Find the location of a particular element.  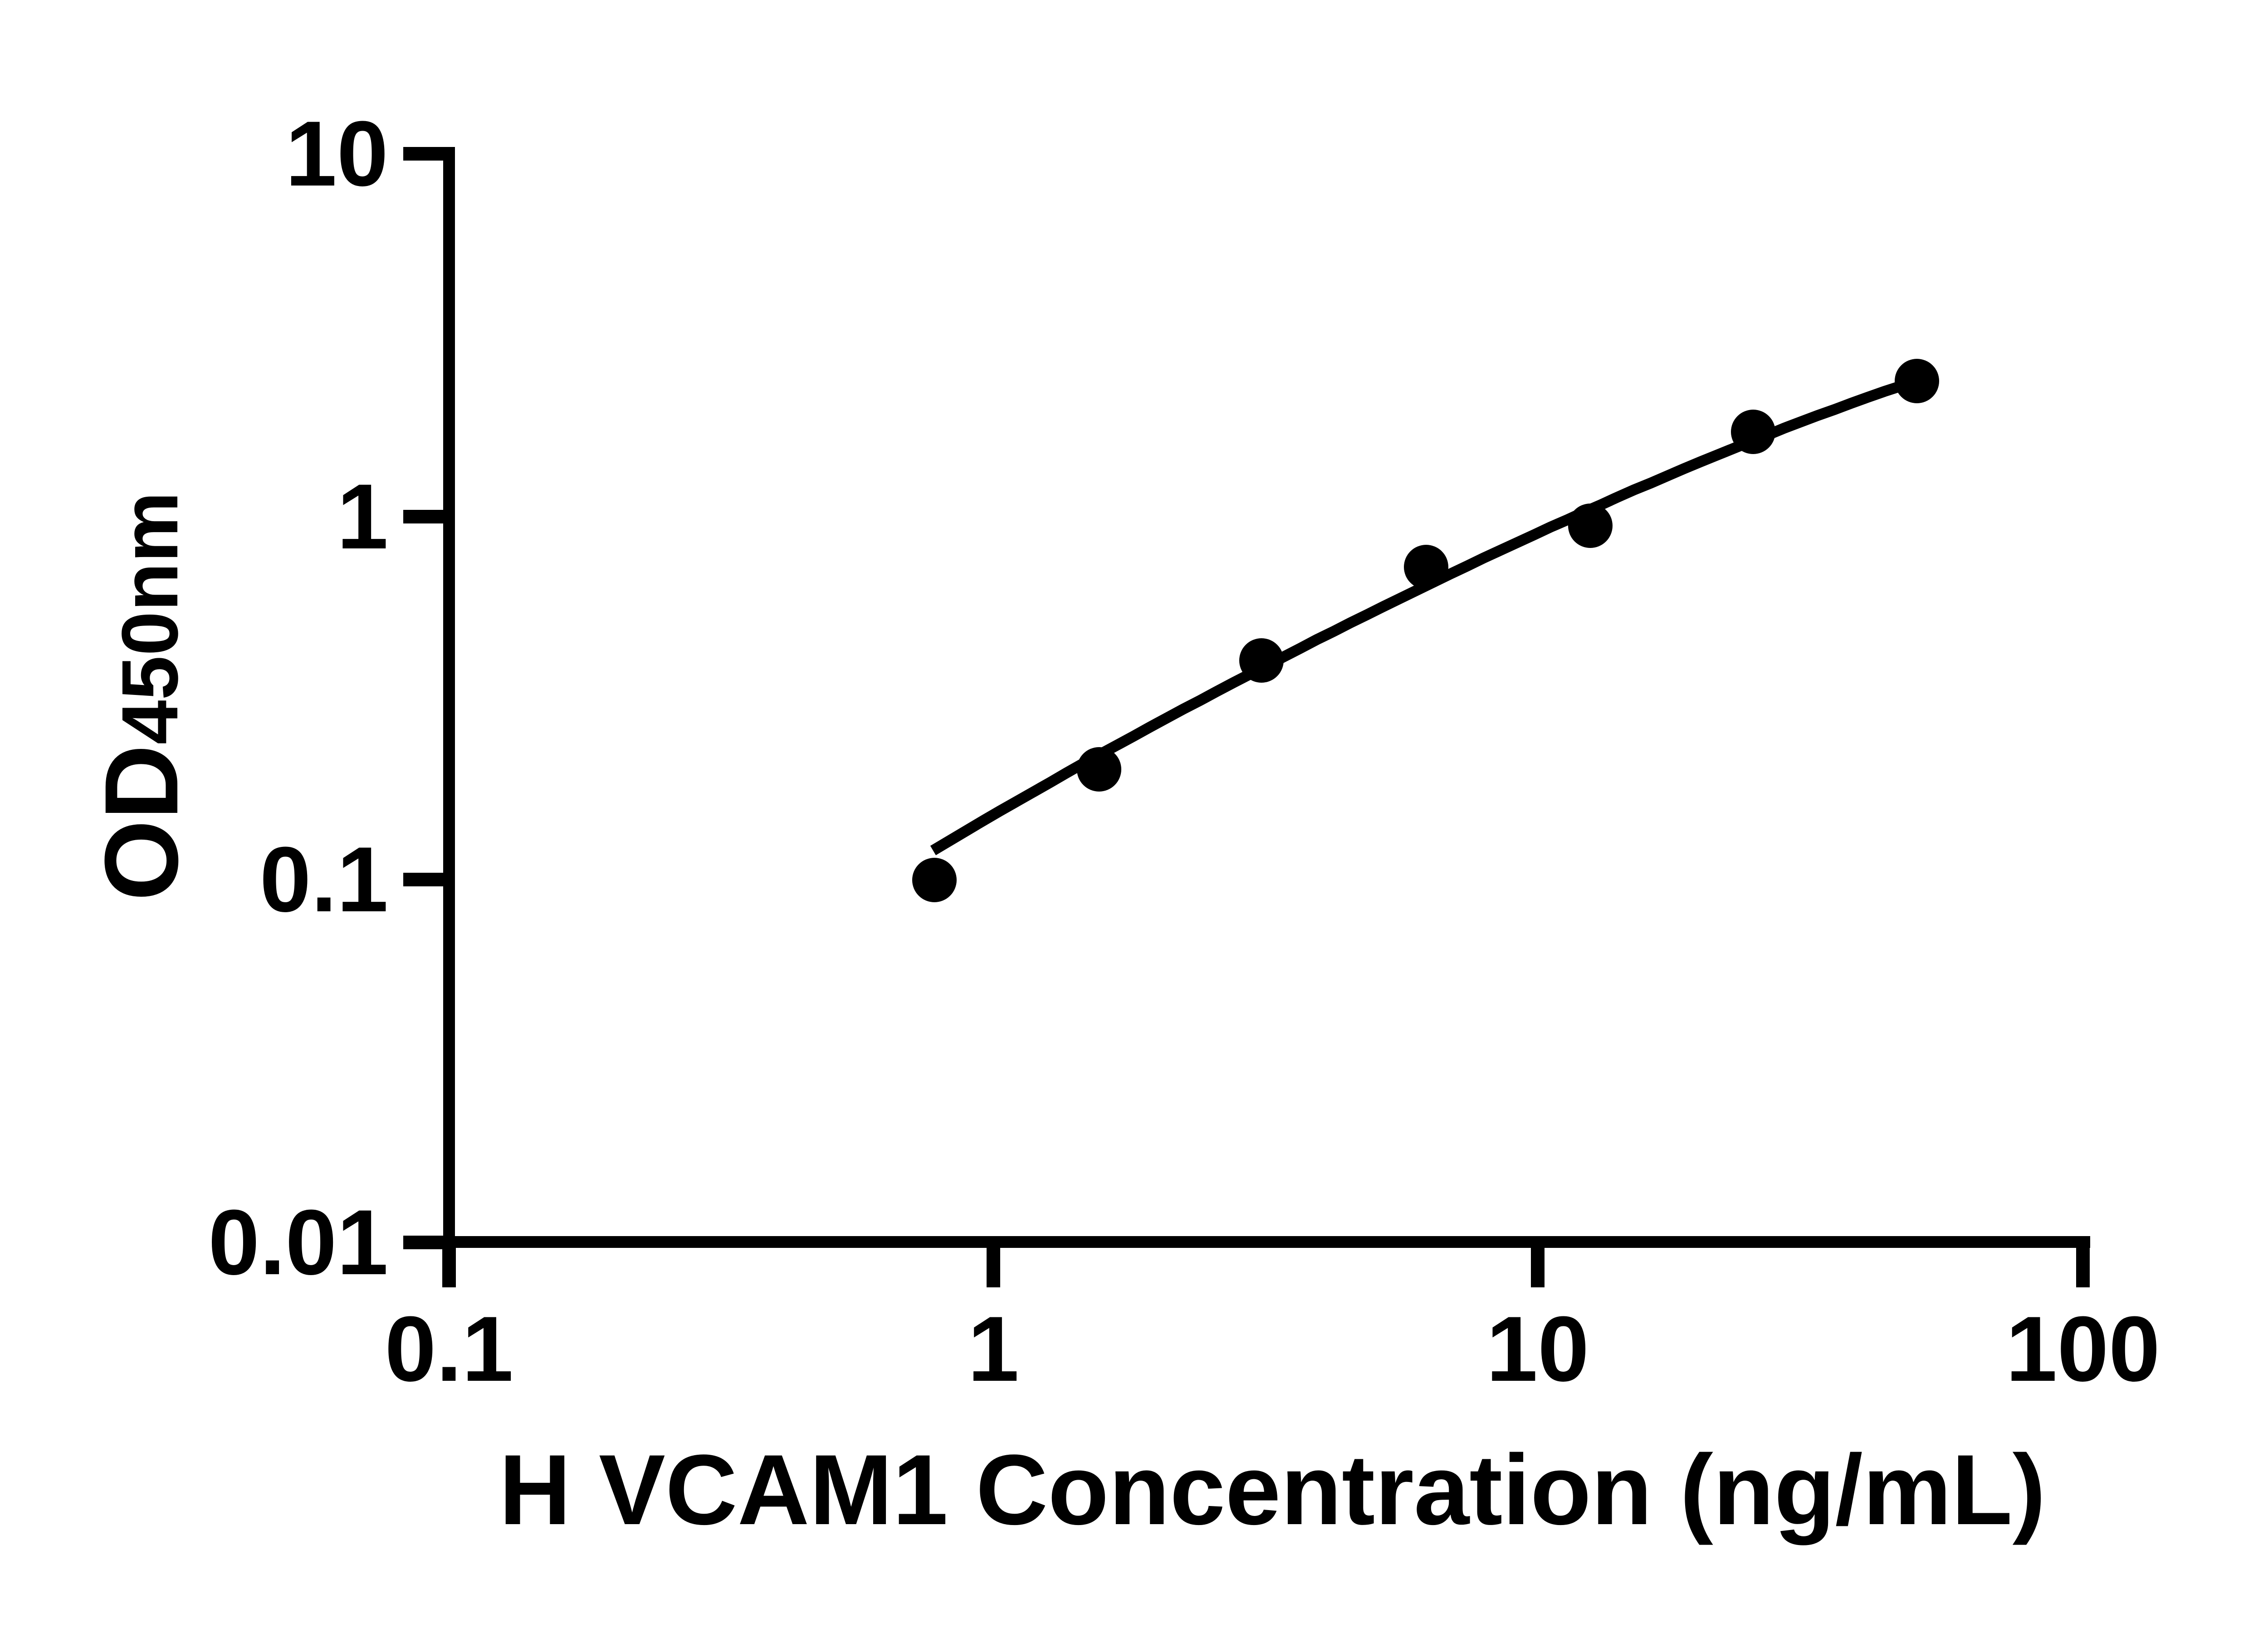

svg-text: H VCAM1 Concentration (ng/mL) is located at coordinates (1273, 1489).